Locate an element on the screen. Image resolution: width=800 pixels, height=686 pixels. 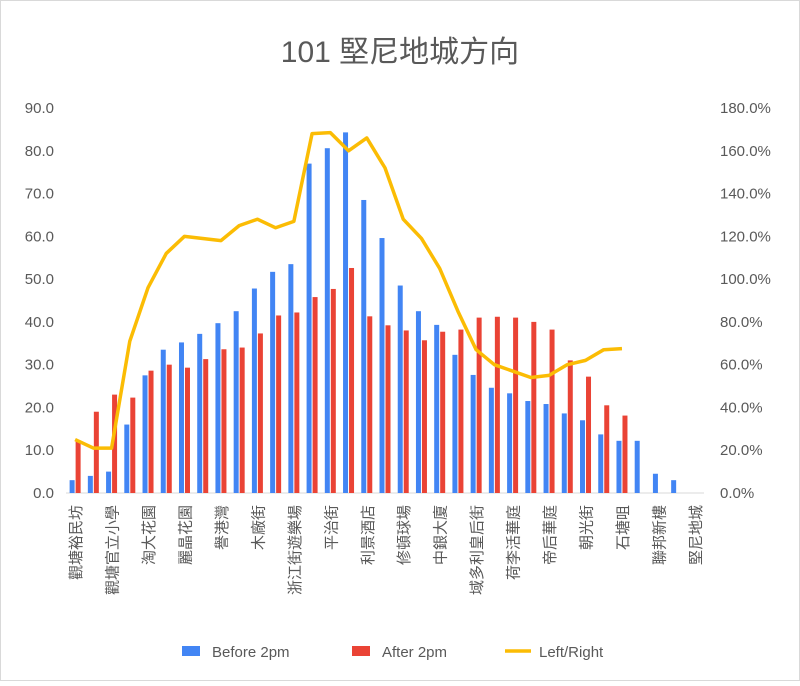
y2-tick-label: 0.0% is located at coordinates (737, 493).